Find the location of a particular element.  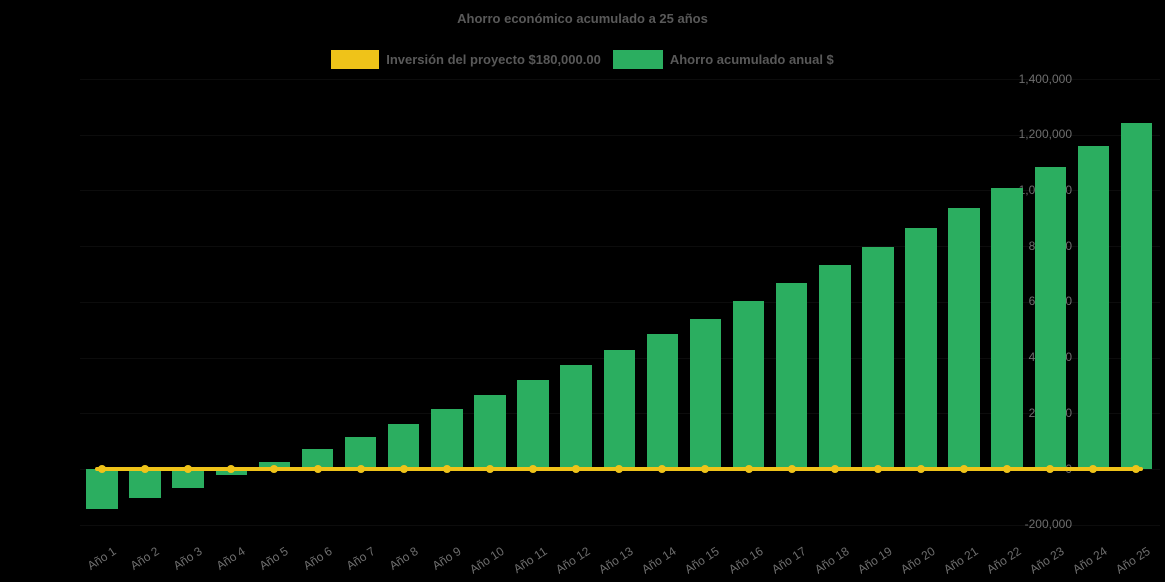

bar-año-12 is located at coordinates (576, 417).